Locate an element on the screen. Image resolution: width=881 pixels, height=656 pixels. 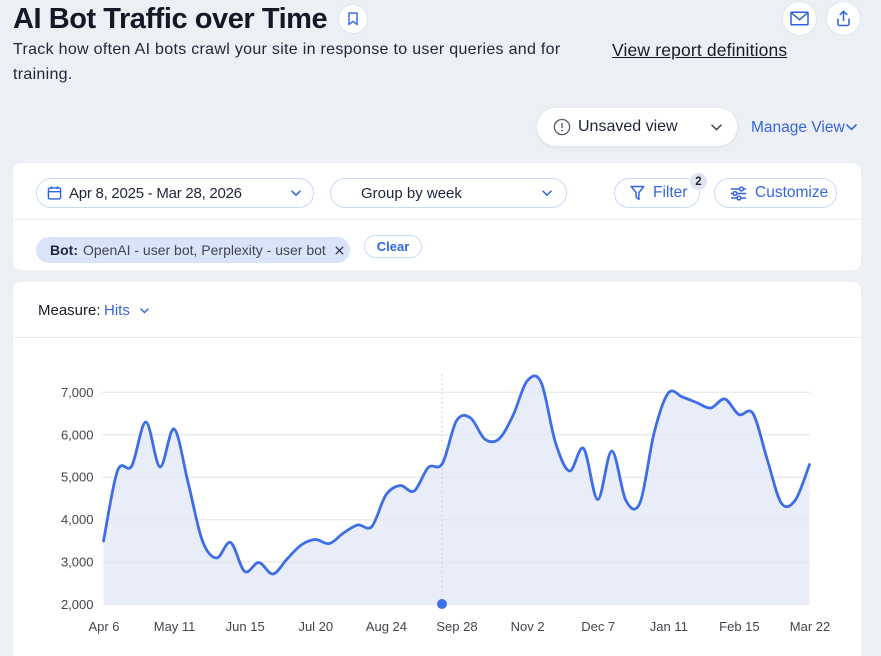
svg-text: Apr 6 is located at coordinates (103, 626).